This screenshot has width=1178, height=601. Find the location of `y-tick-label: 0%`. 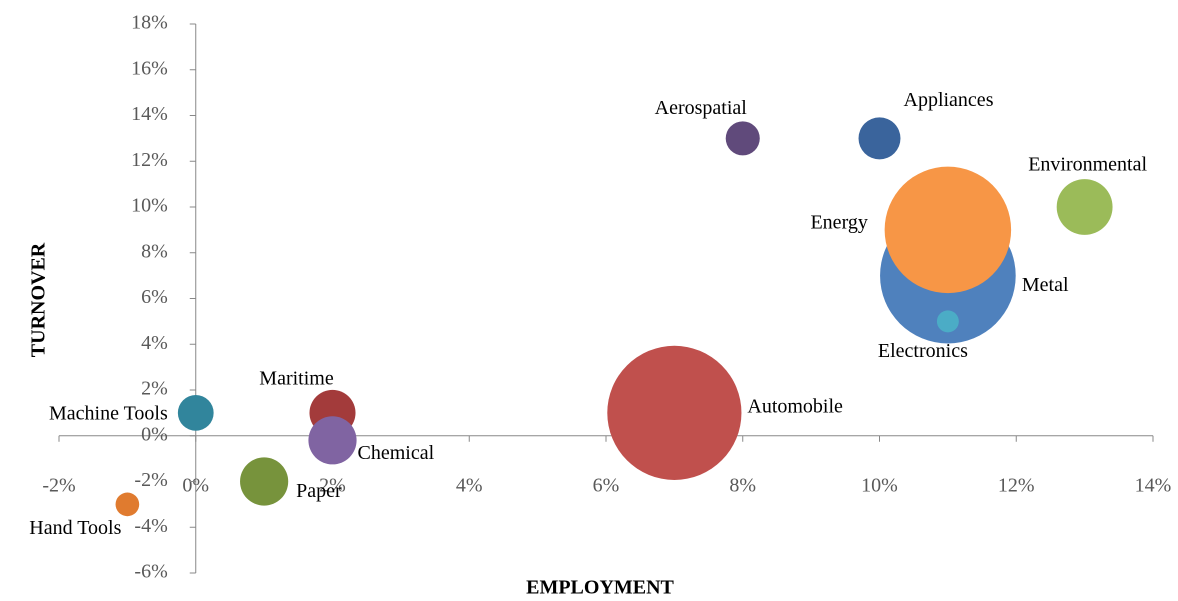

y-tick-label: 0% is located at coordinates (154, 434).